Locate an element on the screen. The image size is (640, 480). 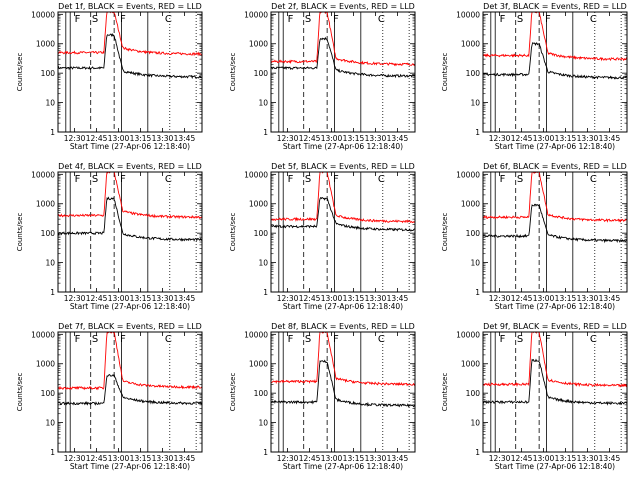
chart-title: Det 9f, BLACK = Events, RED = LLD is located at coordinates (555, 326).